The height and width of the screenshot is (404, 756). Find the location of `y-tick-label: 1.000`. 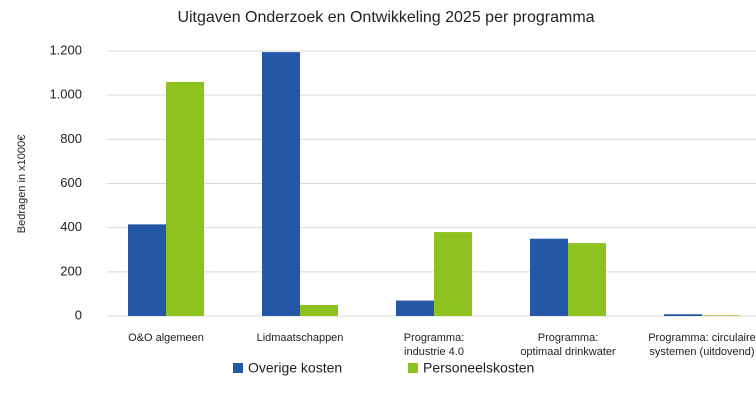

y-tick-label: 1.000 is located at coordinates (65, 94).